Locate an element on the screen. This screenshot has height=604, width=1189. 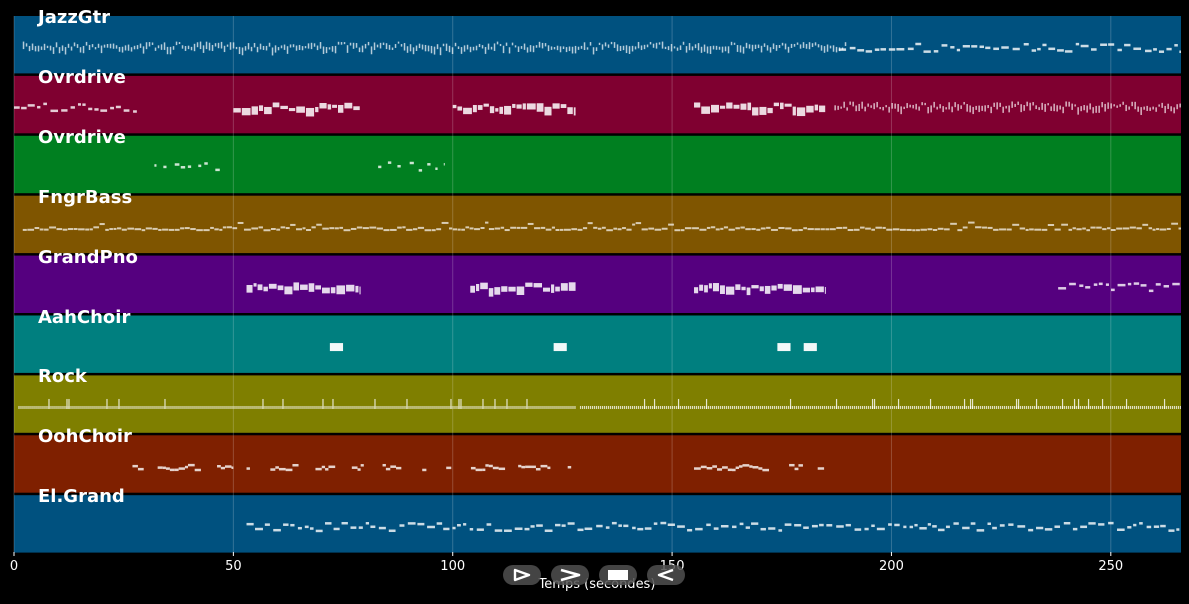
x-tick-label: 100 is located at coordinates (453, 566).